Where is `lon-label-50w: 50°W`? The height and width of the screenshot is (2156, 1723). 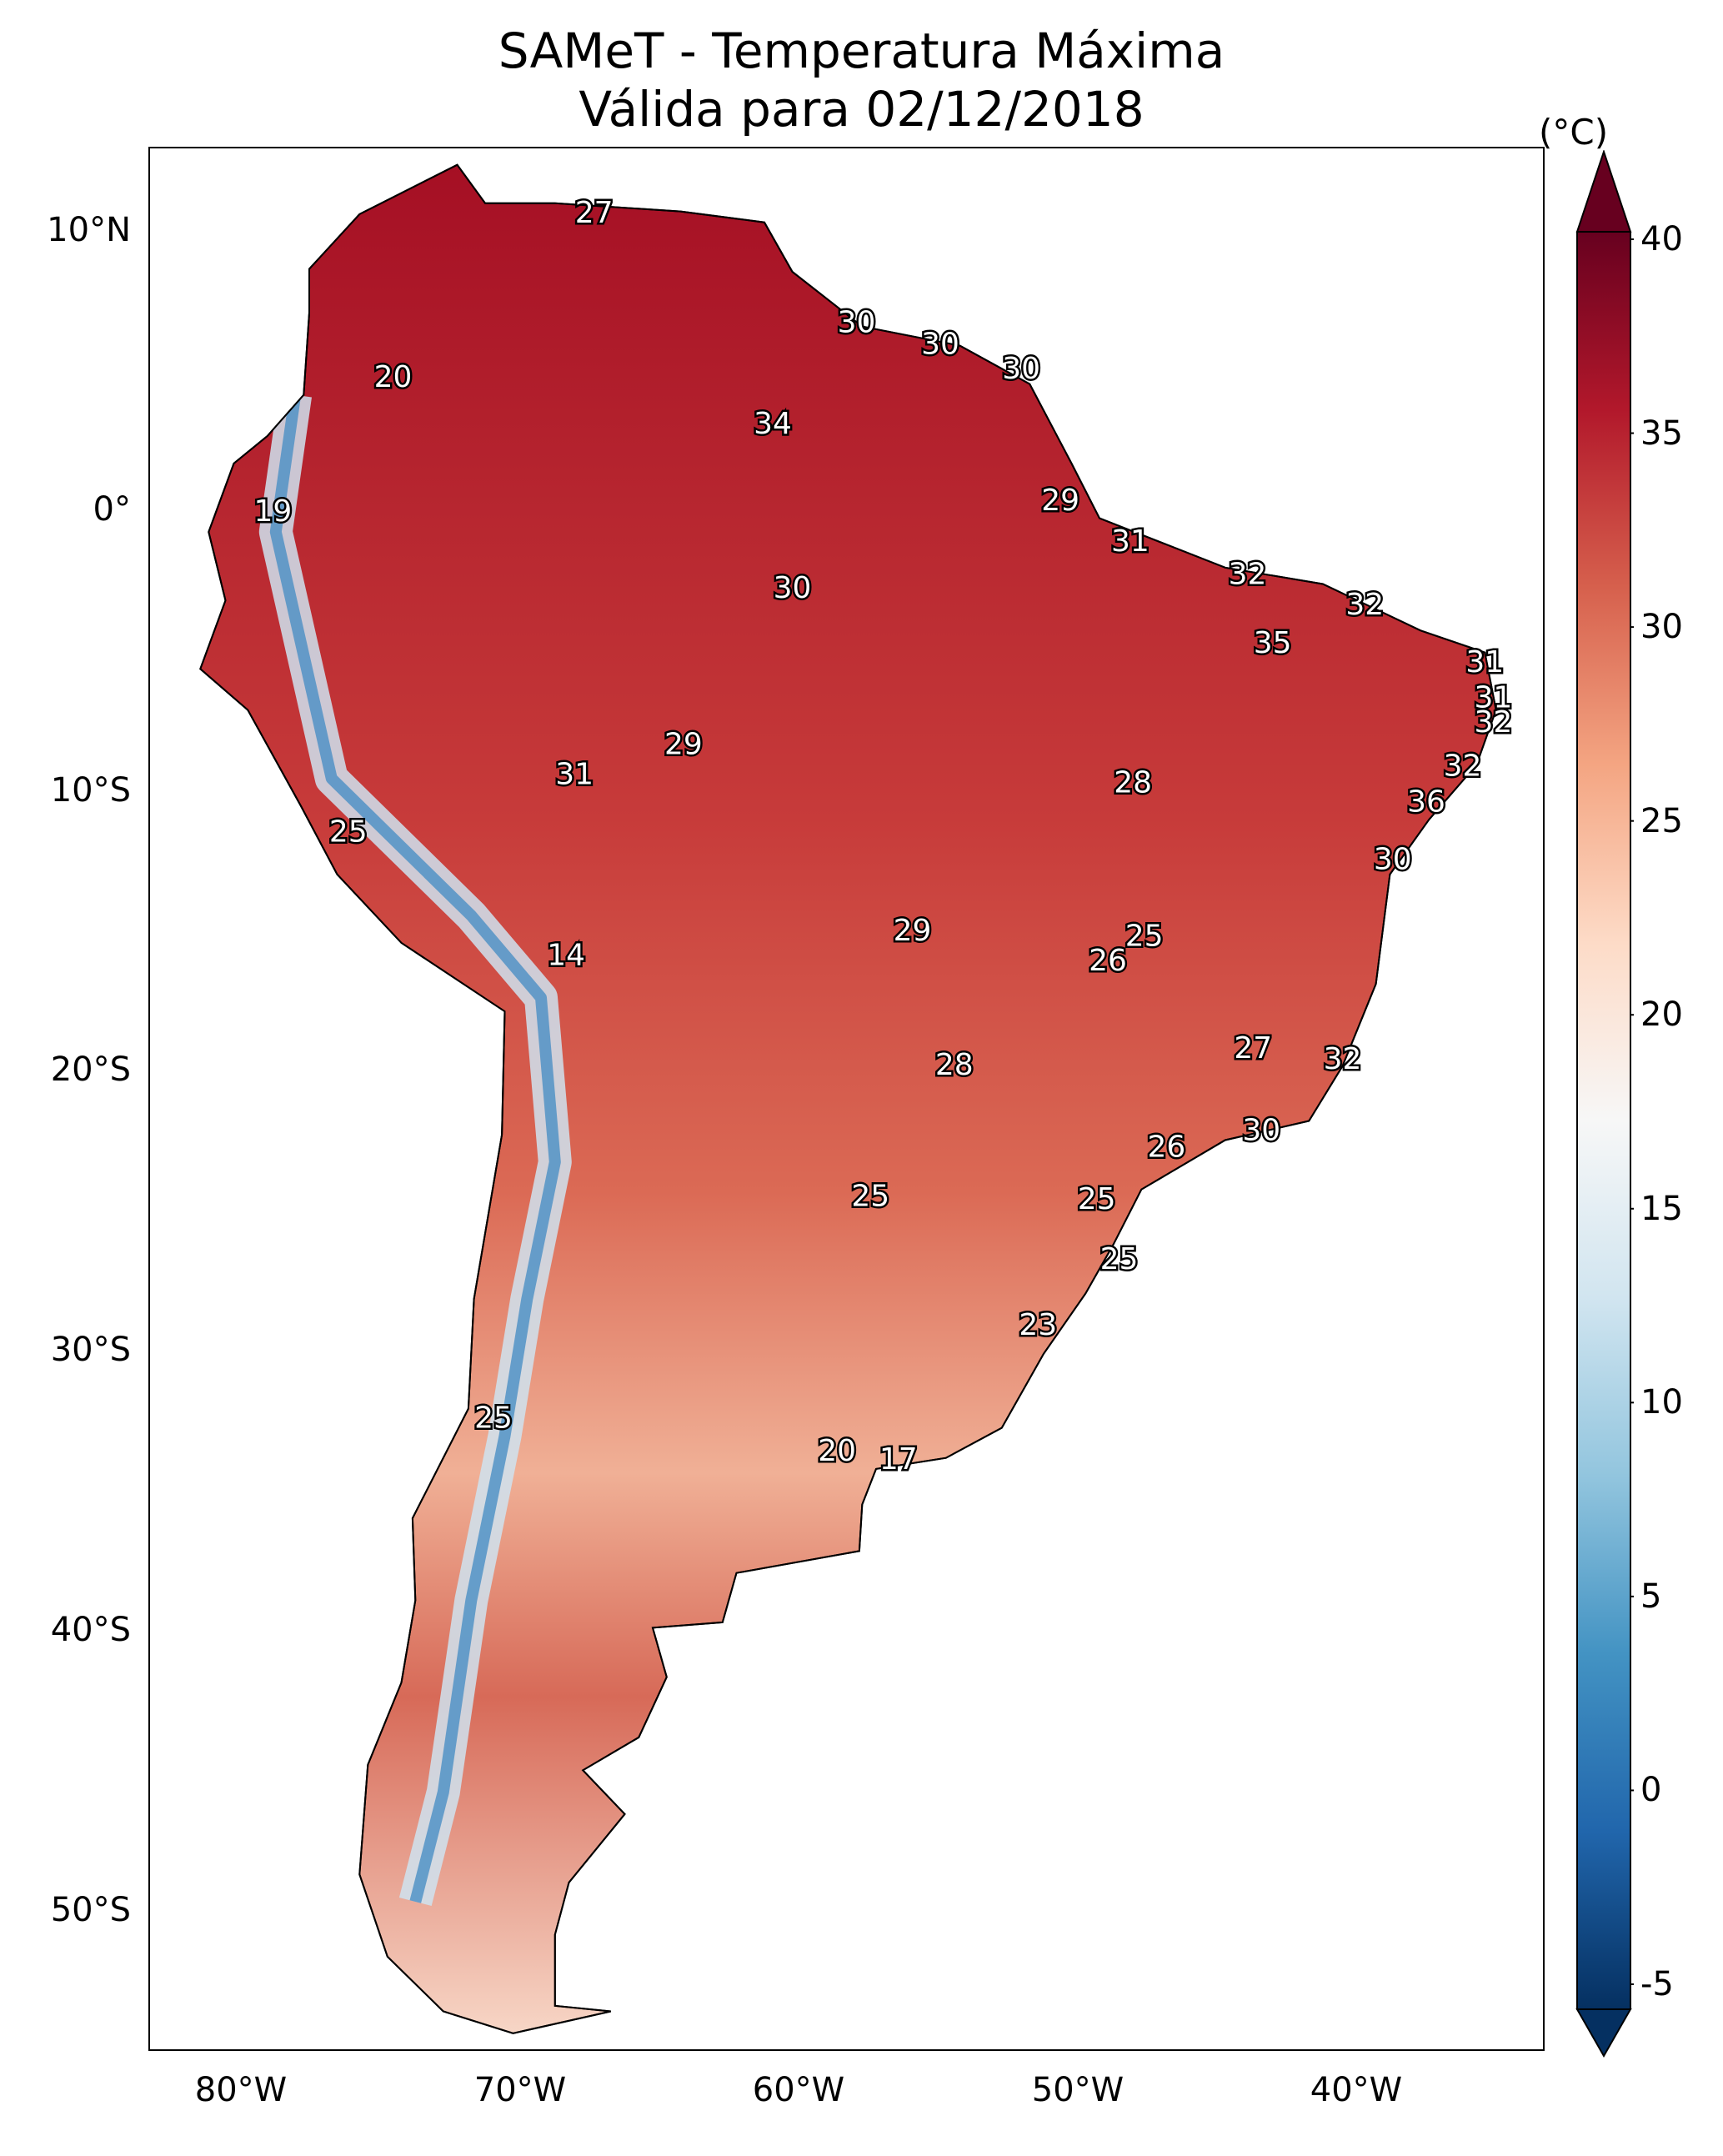
lon-label-50w: 50°W is located at coordinates (1078, 2090).